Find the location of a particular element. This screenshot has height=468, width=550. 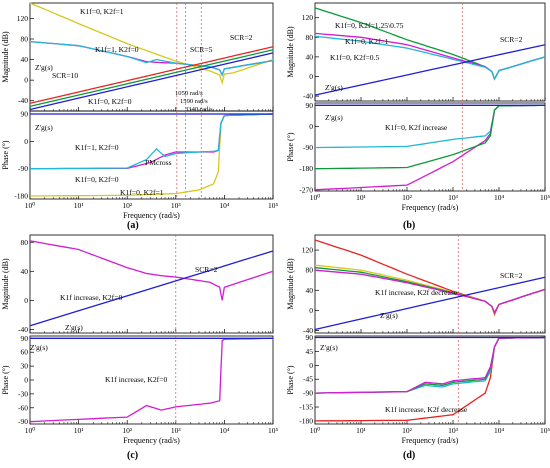

annot-a-k1f1-k2f0: K1f=1, K2f=0 is located at coordinates (117, 49).